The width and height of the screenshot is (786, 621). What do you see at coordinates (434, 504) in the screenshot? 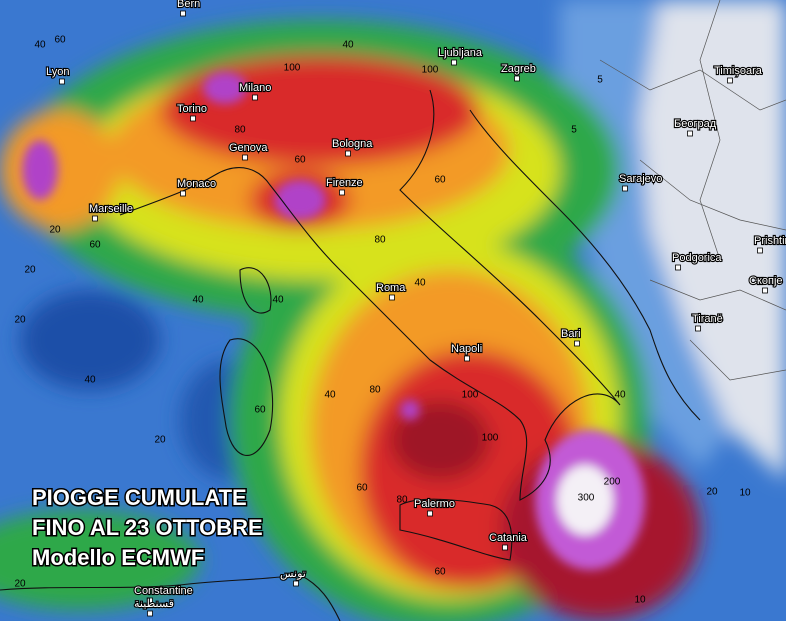
I see `city-label: Palermo` at bounding box center [434, 504].